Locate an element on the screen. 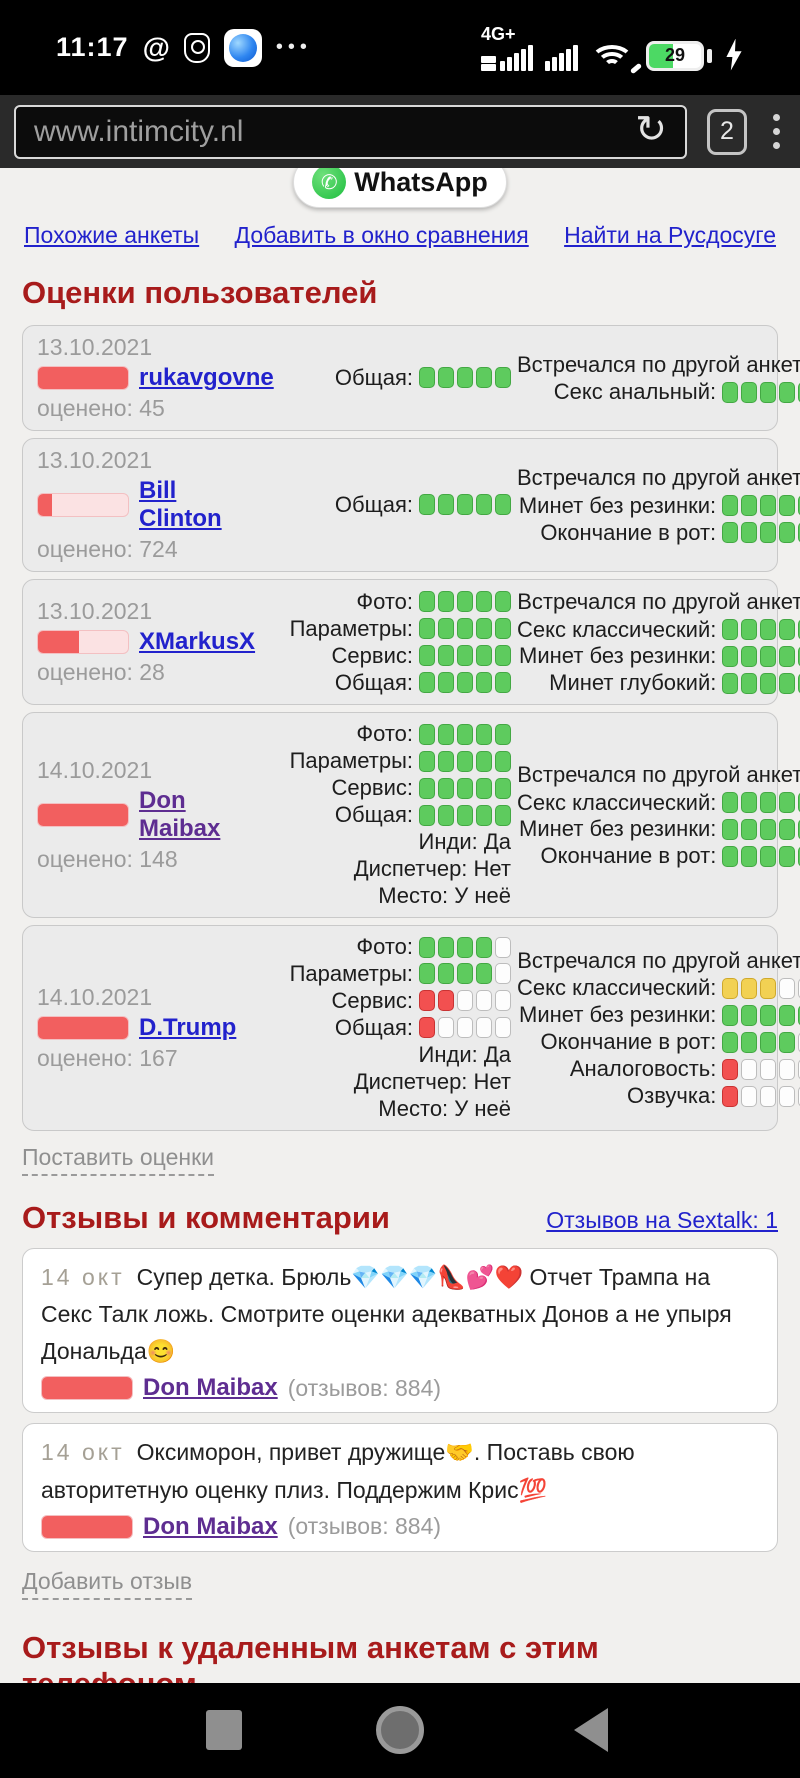 The height and width of the screenshot is (1778, 800). whatsapp-button: ✆ WhatsApp is located at coordinates (400, 188).